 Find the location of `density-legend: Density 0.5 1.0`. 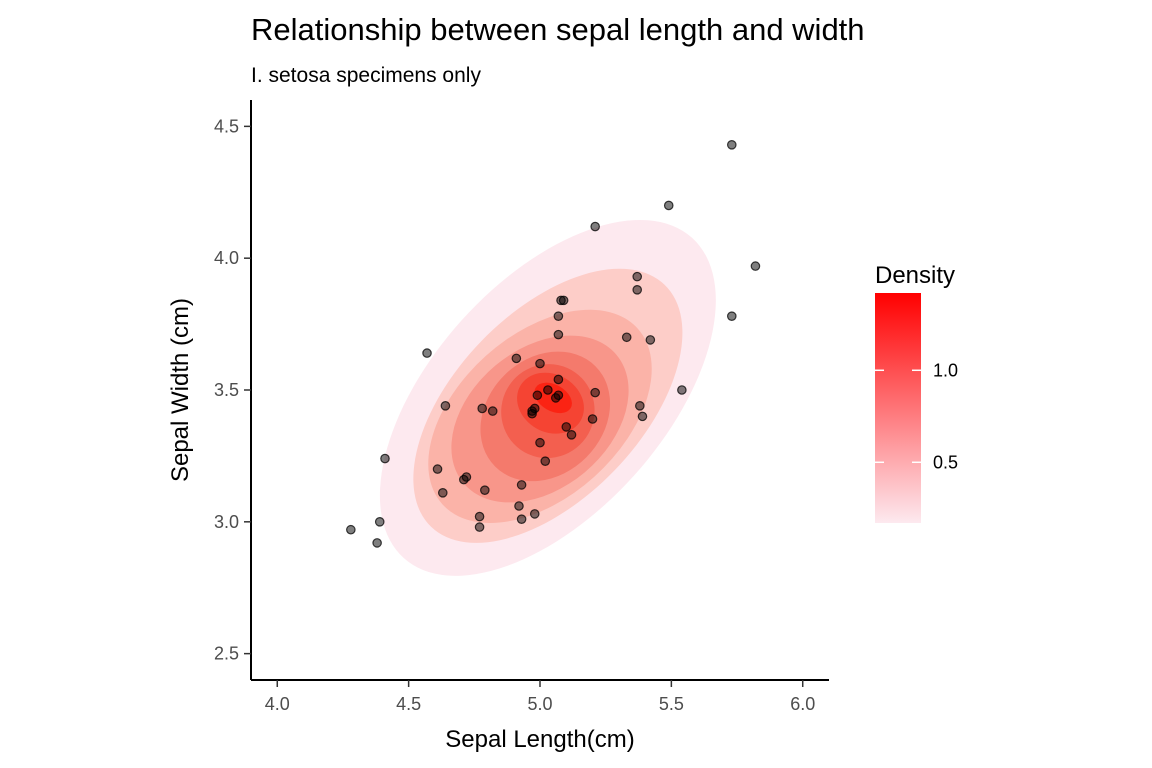

density-legend: Density 0.5 1.0 is located at coordinates (916, 392).